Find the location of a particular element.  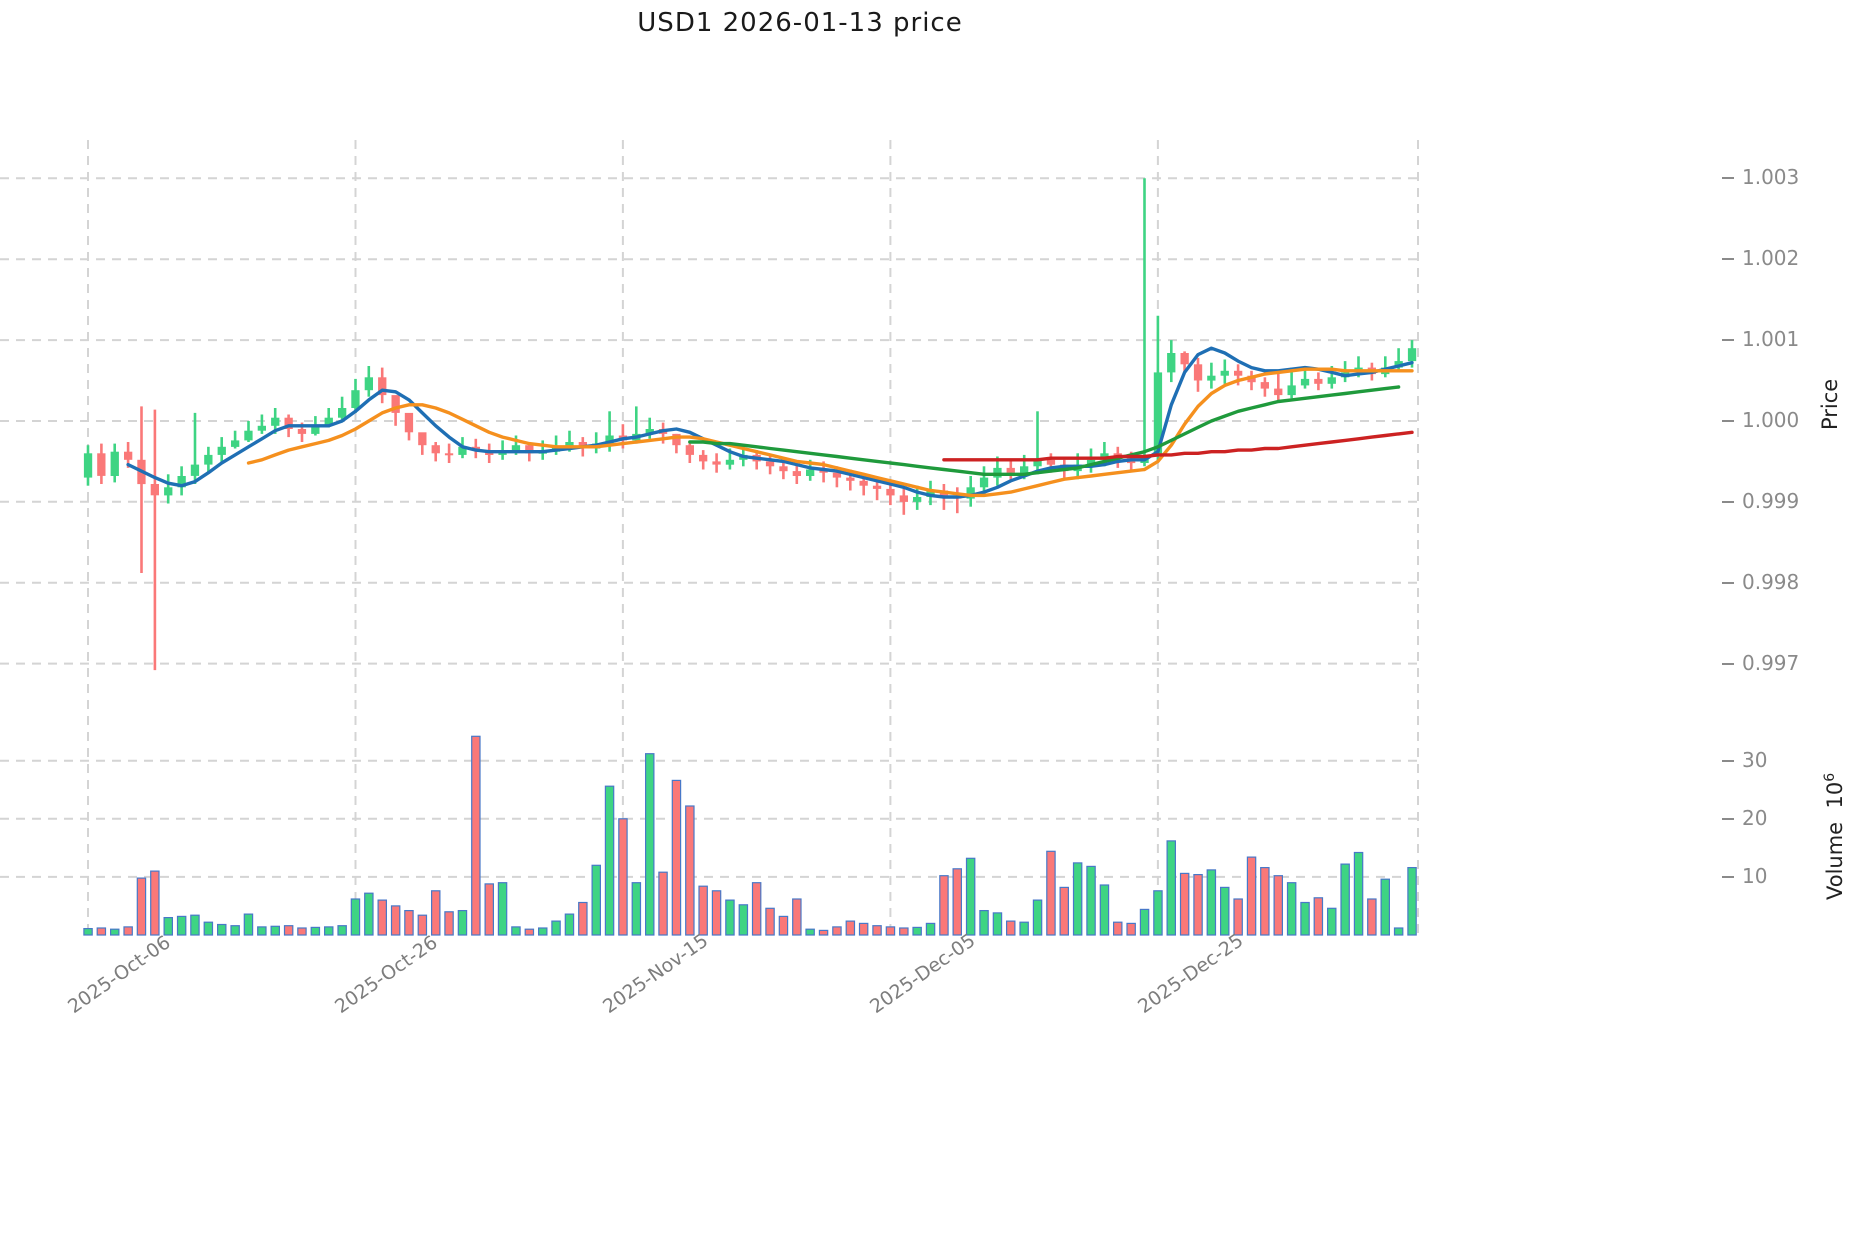

volume-axis-label: Volume 106 is located at coordinates (1834, 836).